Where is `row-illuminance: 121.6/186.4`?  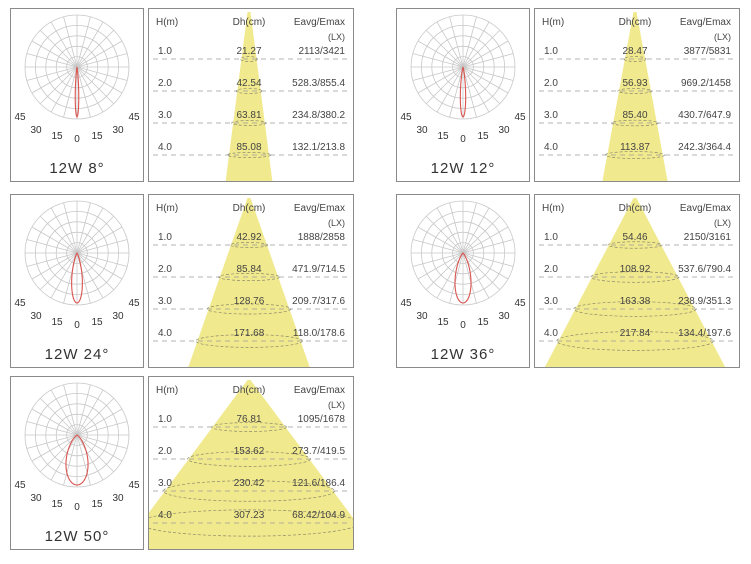 row-illuminance: 121.6/186.4 is located at coordinates (318, 483).